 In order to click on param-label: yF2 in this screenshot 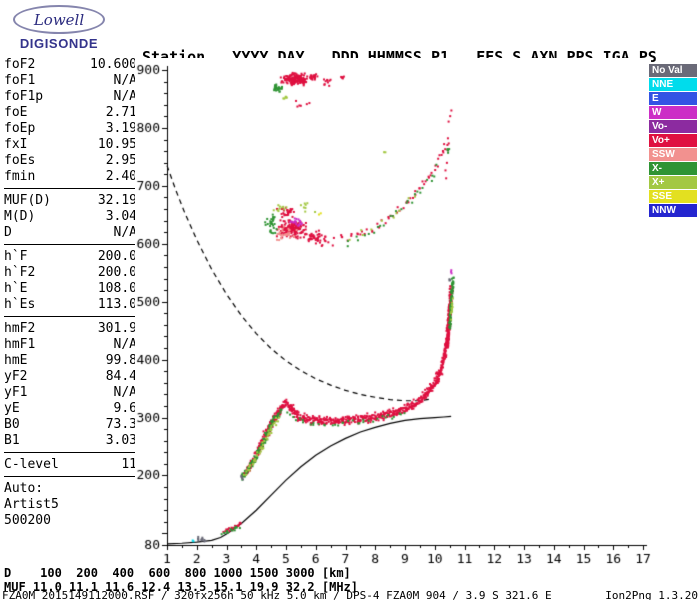, I will do `click(16, 376)`.